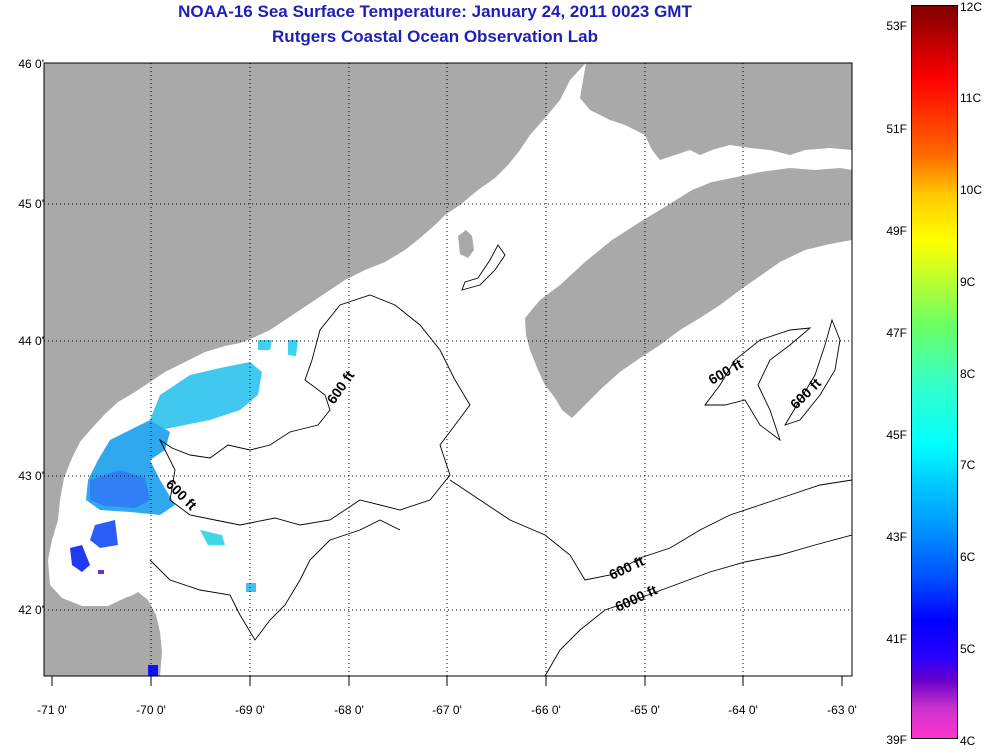  Describe the element at coordinates (968, 741) in the screenshot. I see `celsius-tick: 4C` at that location.